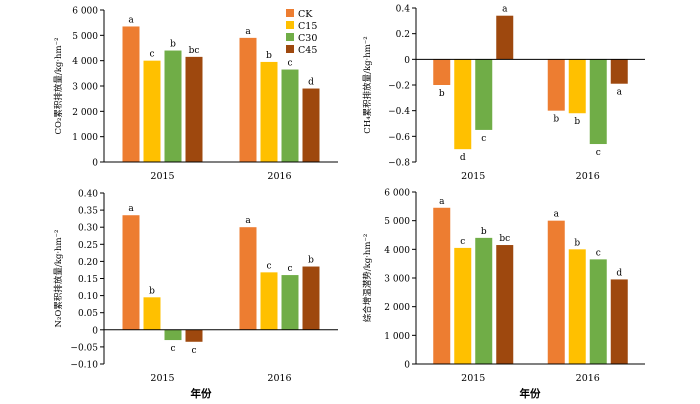 The width and height of the screenshot is (700, 404). Describe the element at coordinates (88, 297) in the screenshot. I see `y-tick-label: 0.10` at that location.